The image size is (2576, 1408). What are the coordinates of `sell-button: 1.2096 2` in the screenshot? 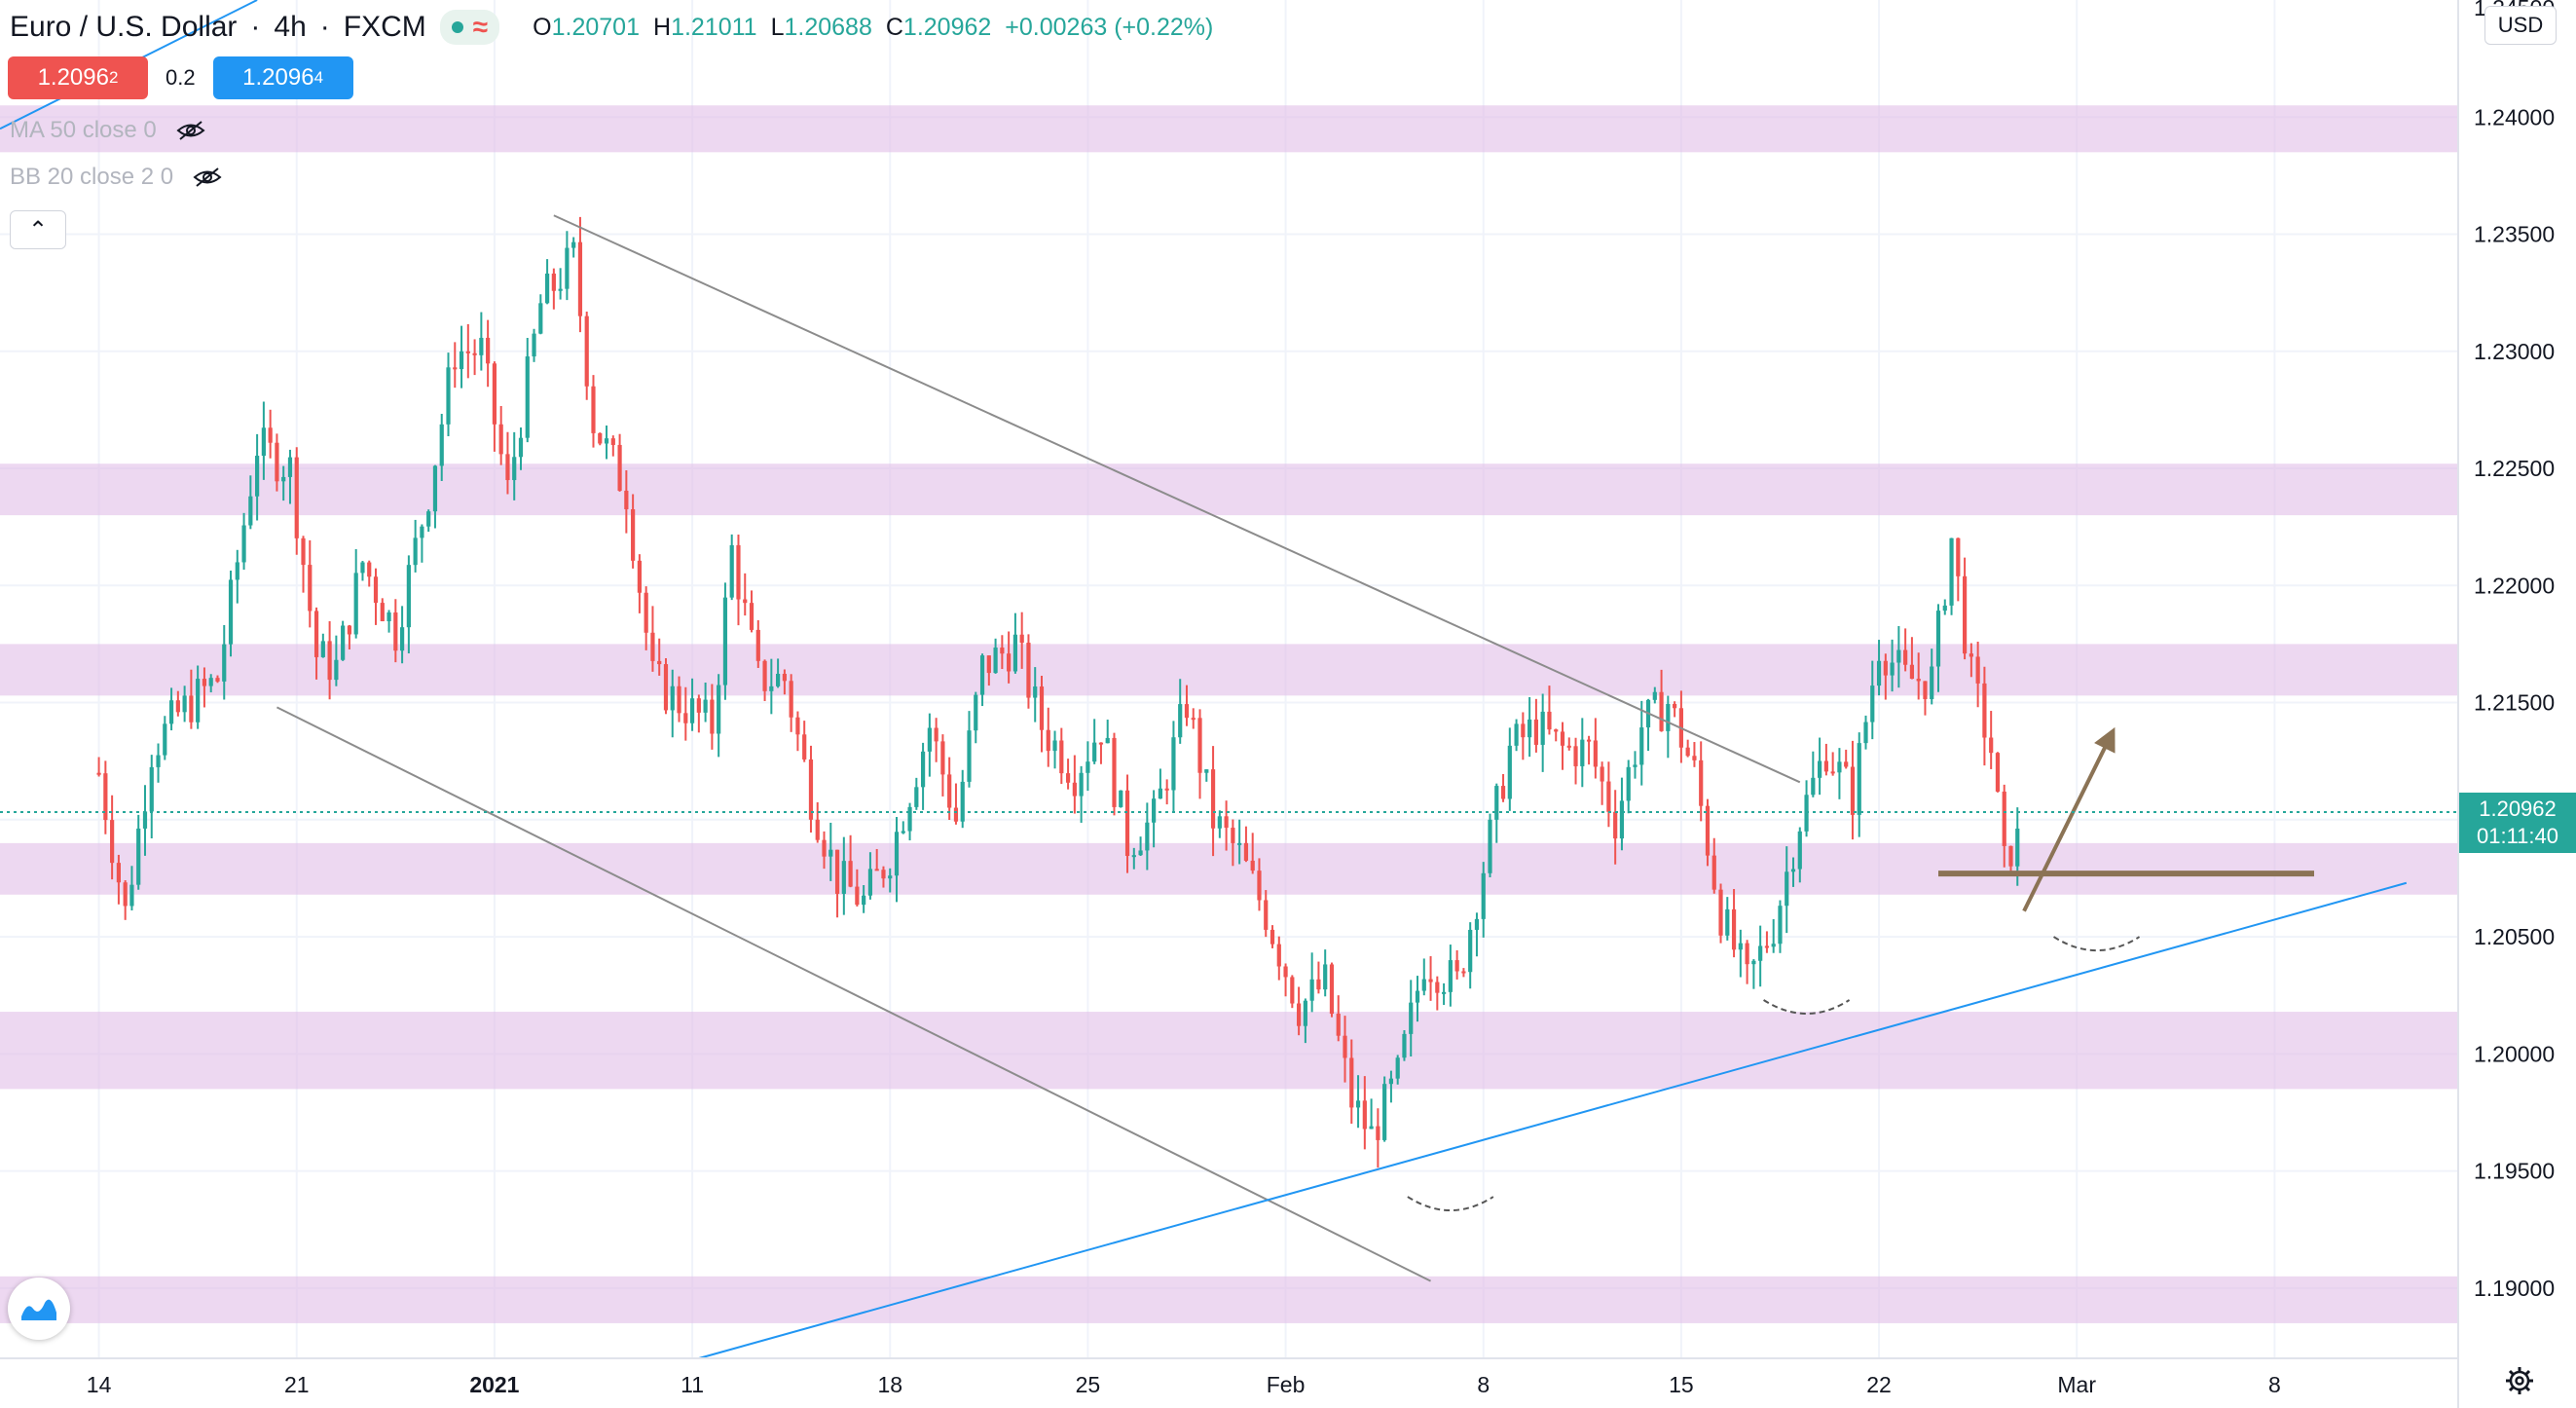 It's located at (78, 78).